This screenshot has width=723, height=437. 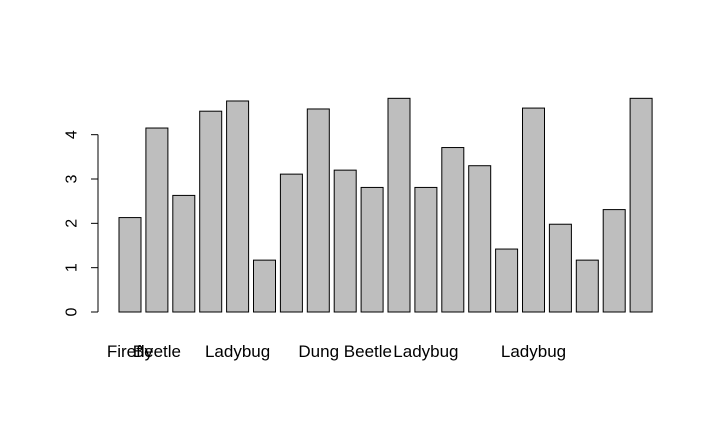 What do you see at coordinates (157, 351) in the screenshot?
I see `x-label-1: Beetle` at bounding box center [157, 351].